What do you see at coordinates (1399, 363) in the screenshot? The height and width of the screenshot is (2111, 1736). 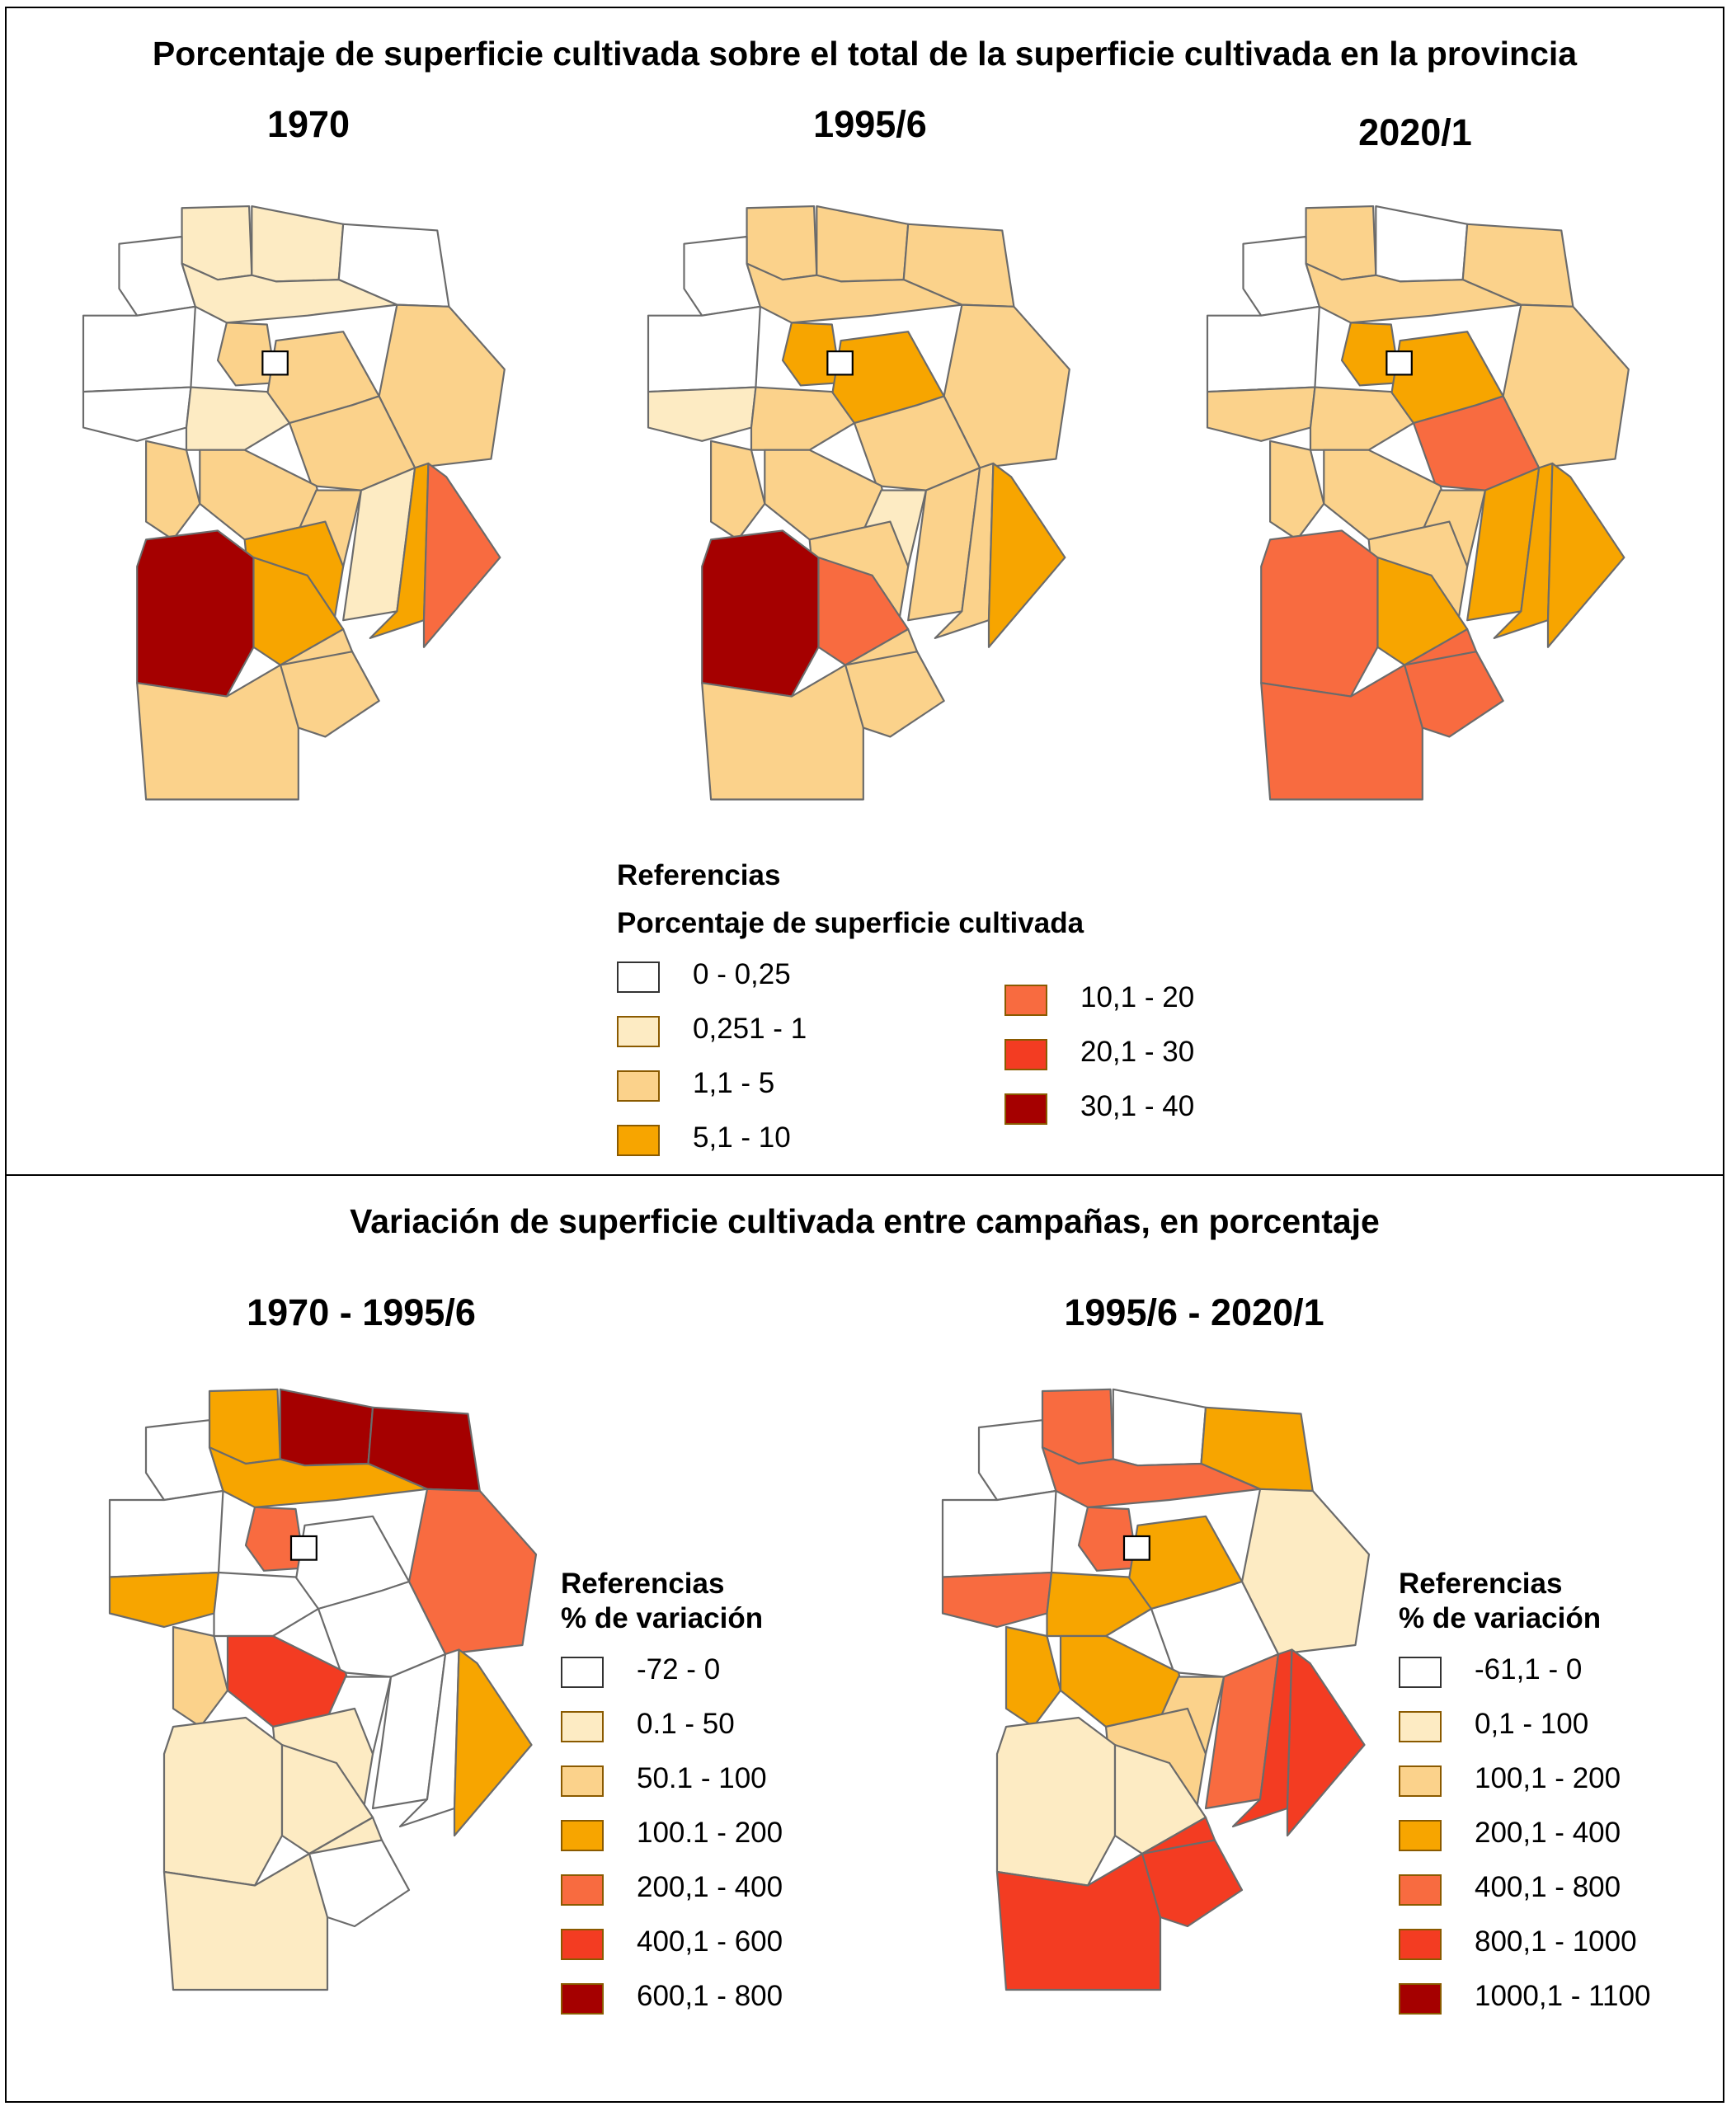 I see `map-2020-capital-enclave` at bounding box center [1399, 363].